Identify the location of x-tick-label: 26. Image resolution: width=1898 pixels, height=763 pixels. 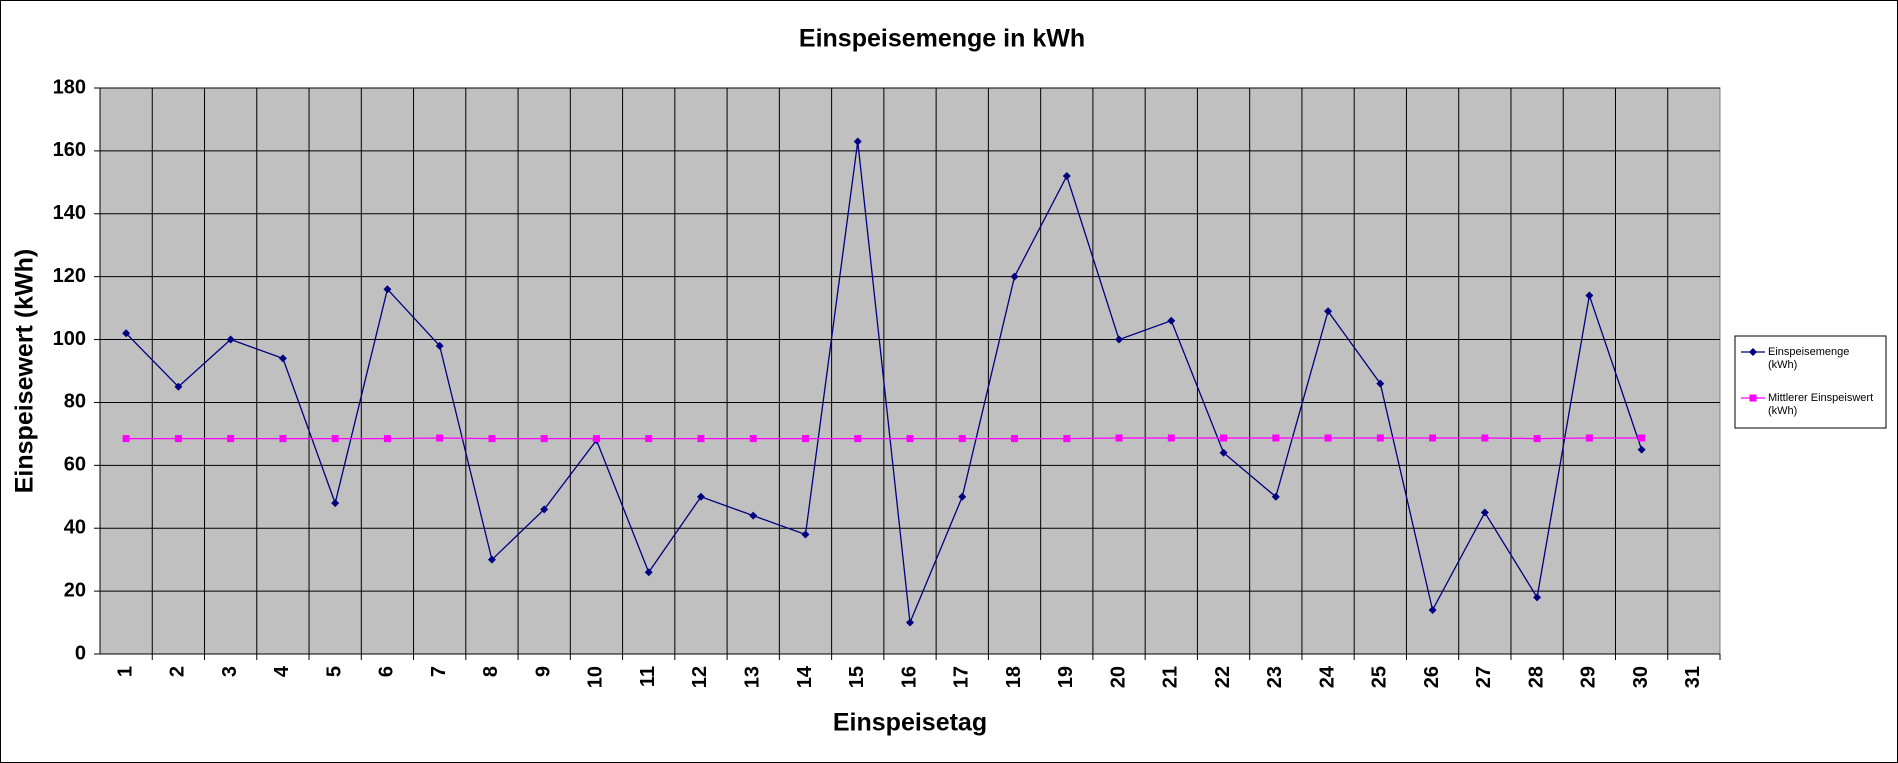
(1432, 677).